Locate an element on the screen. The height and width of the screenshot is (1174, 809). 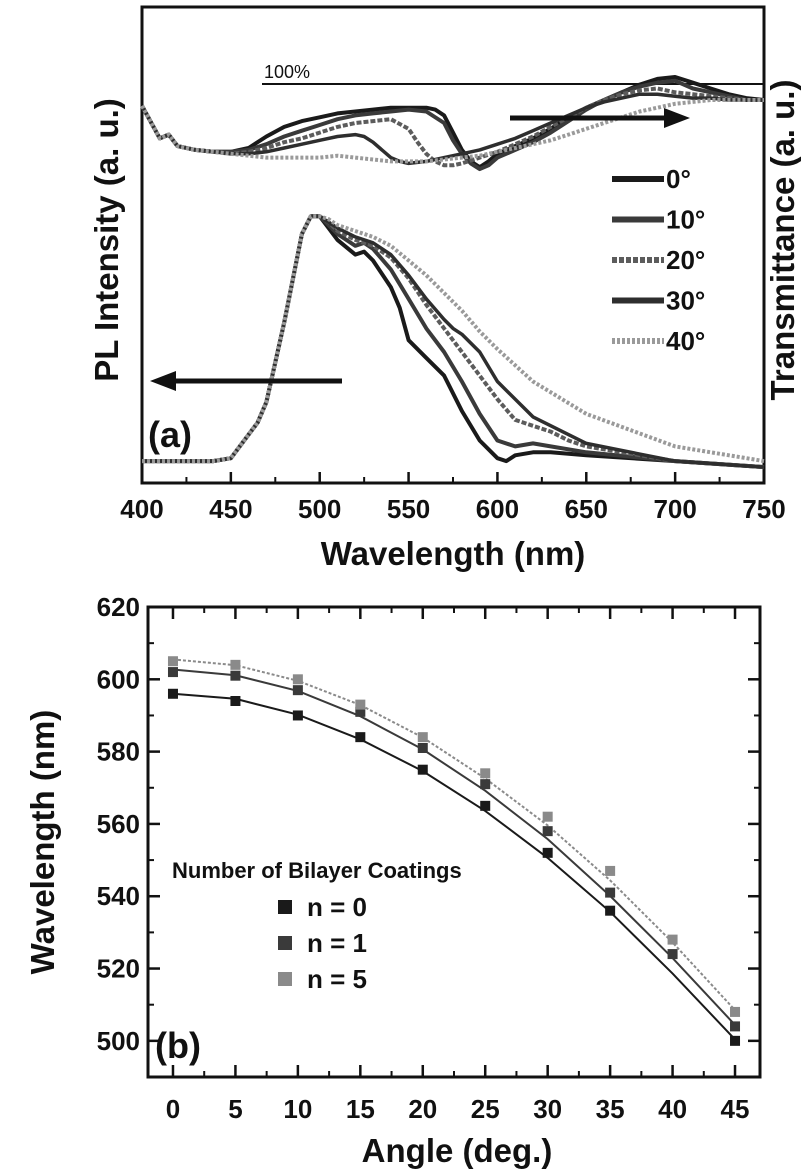
b-y-tick-label-500: 500 is located at coordinates (118, 1041).